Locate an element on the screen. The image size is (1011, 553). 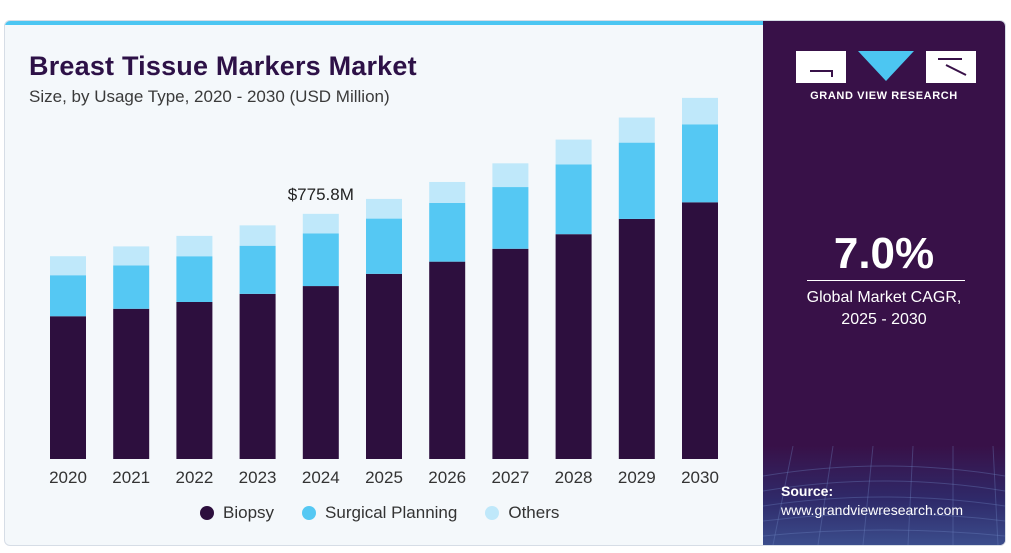
bar-others-2023 is located at coordinates (257, 235).